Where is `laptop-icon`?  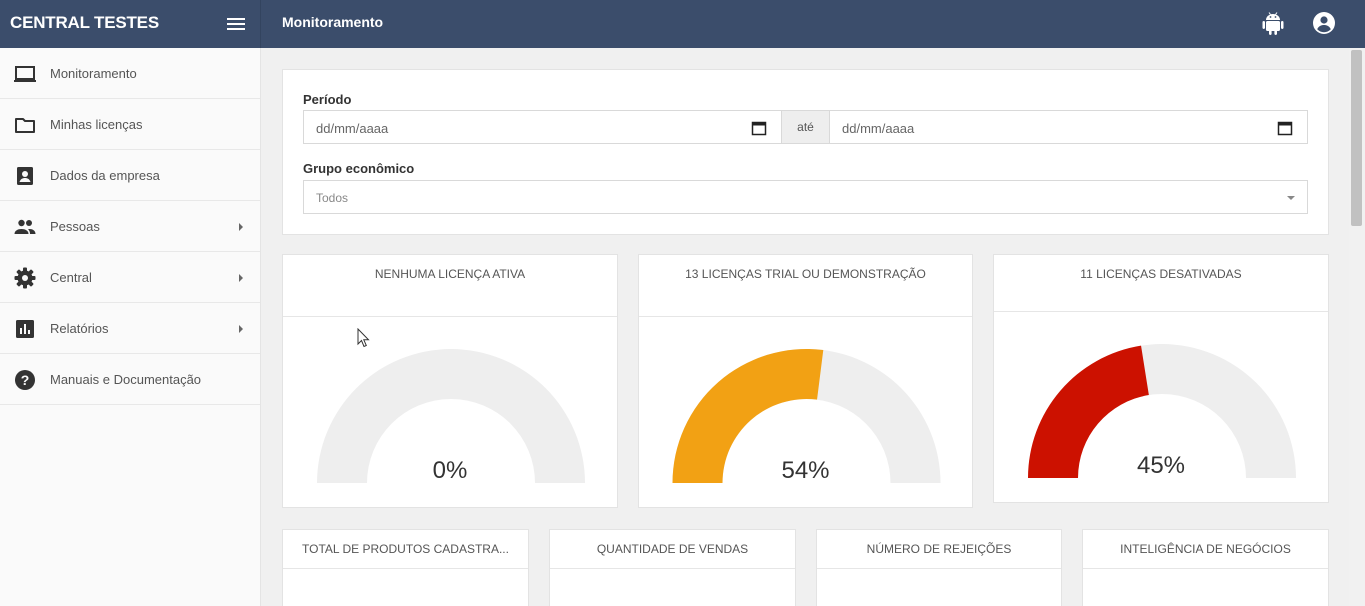
laptop-icon is located at coordinates (25, 74).